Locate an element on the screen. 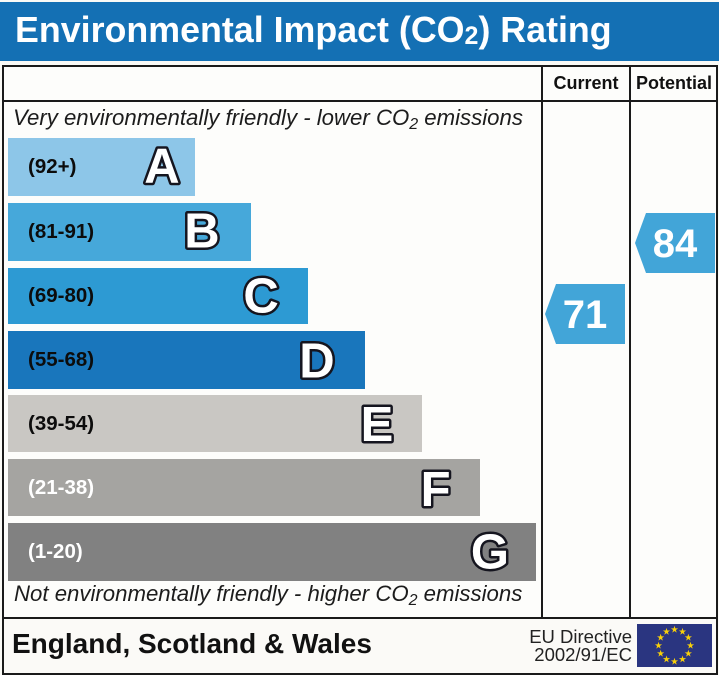 Image resolution: width=719 pixels, height=675 pixels. svg-text: D is located at coordinates (316, 362).